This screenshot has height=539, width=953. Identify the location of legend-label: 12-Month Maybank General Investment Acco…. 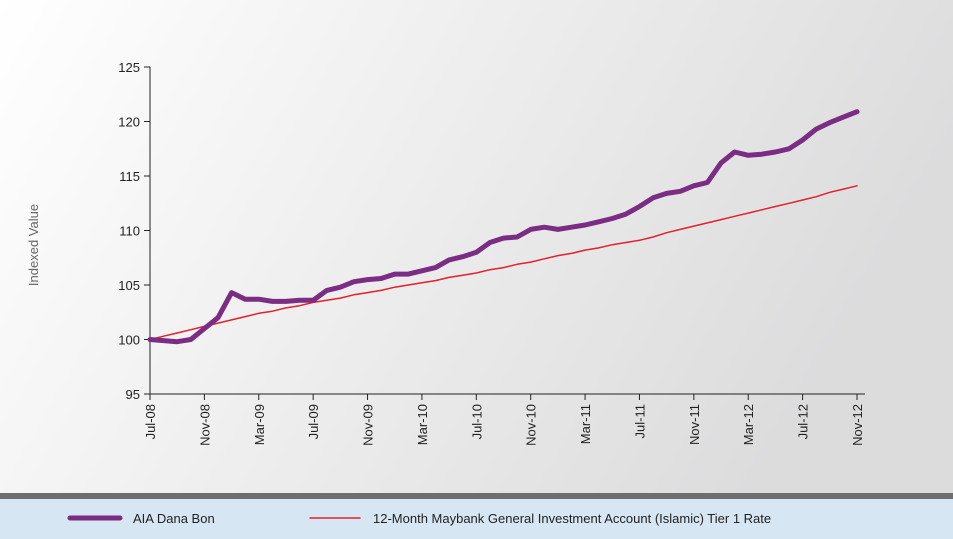
(572, 518).